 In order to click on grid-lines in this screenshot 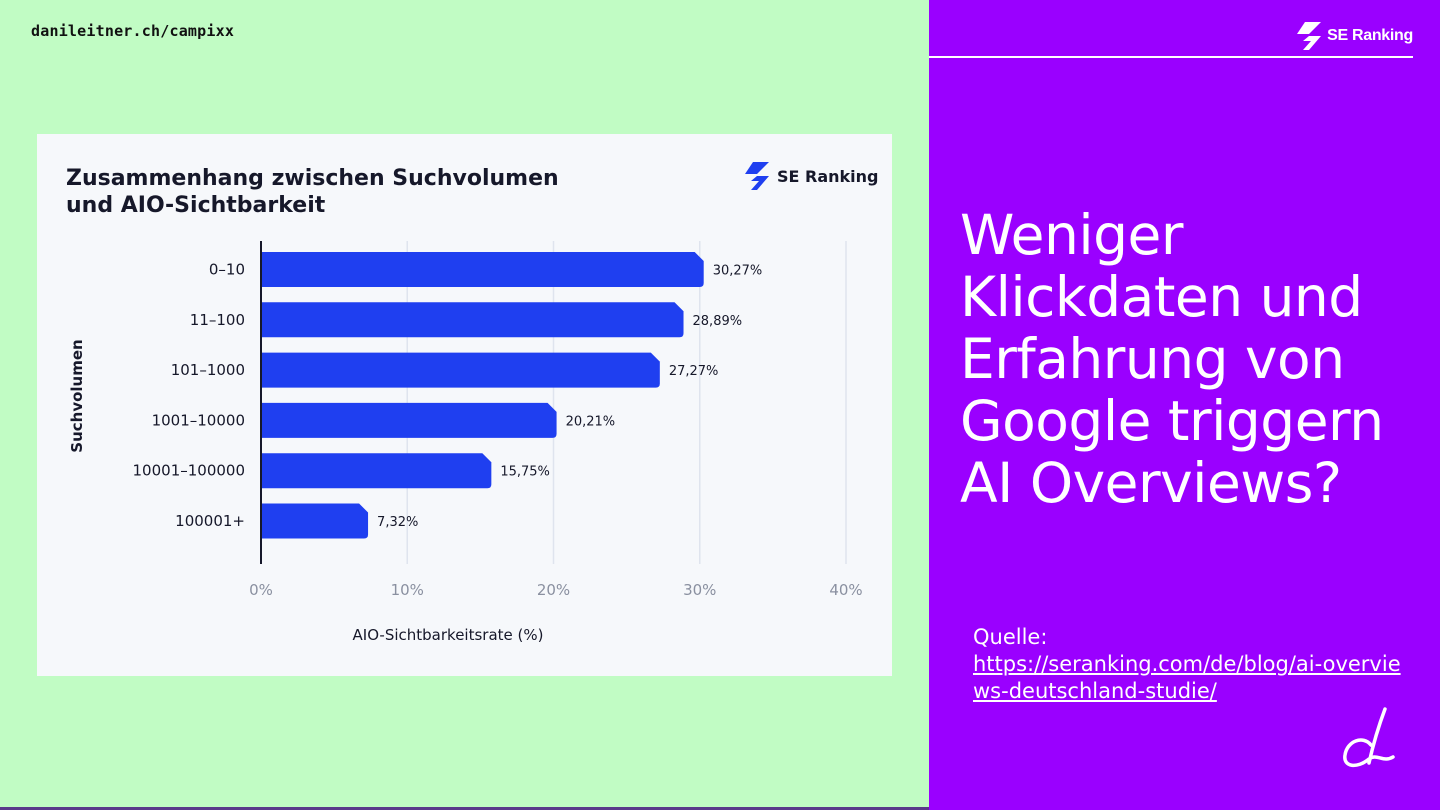, I will do `click(626, 402)`.